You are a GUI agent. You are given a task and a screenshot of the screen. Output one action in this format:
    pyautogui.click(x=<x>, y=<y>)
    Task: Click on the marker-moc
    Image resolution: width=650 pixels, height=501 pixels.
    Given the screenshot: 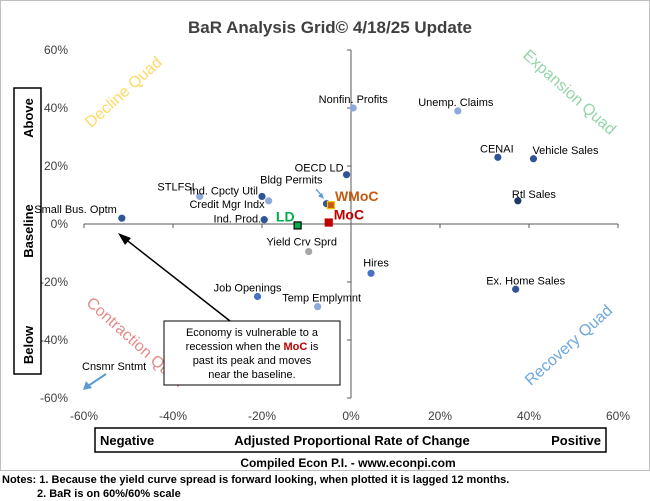 What is the action you would take?
    pyautogui.click(x=328, y=222)
    